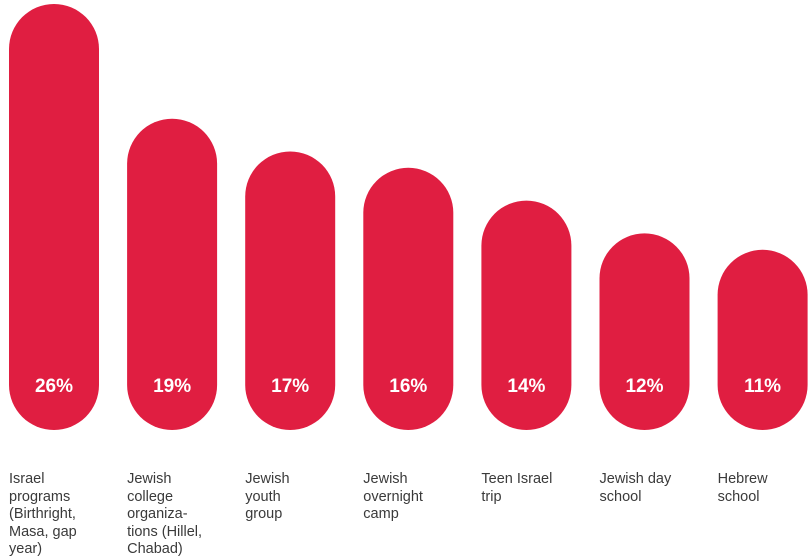 The width and height of the screenshot is (808, 559). I want to click on category-label-line: Israel, so click(27, 479).